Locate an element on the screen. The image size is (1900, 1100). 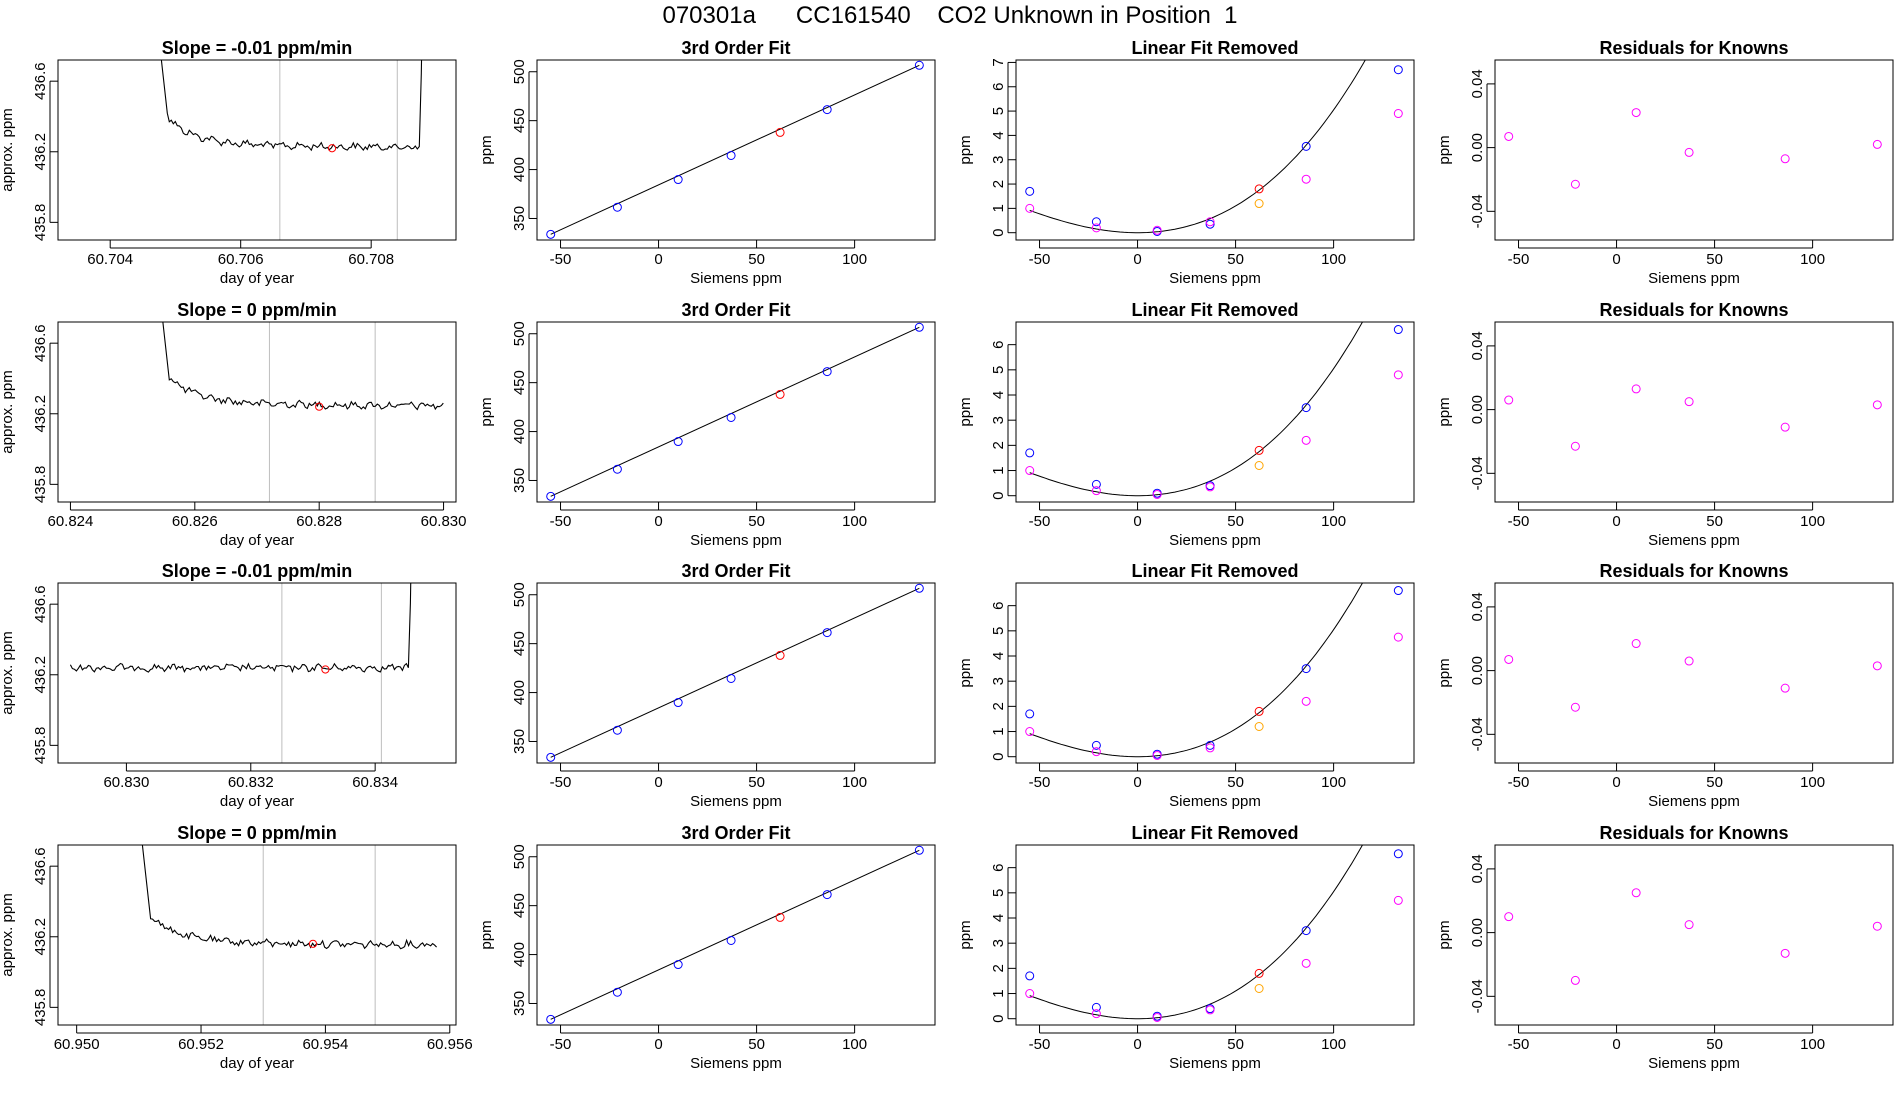
chart-title: Slope = -0.01 ppm/min is located at coordinates (257, 571).